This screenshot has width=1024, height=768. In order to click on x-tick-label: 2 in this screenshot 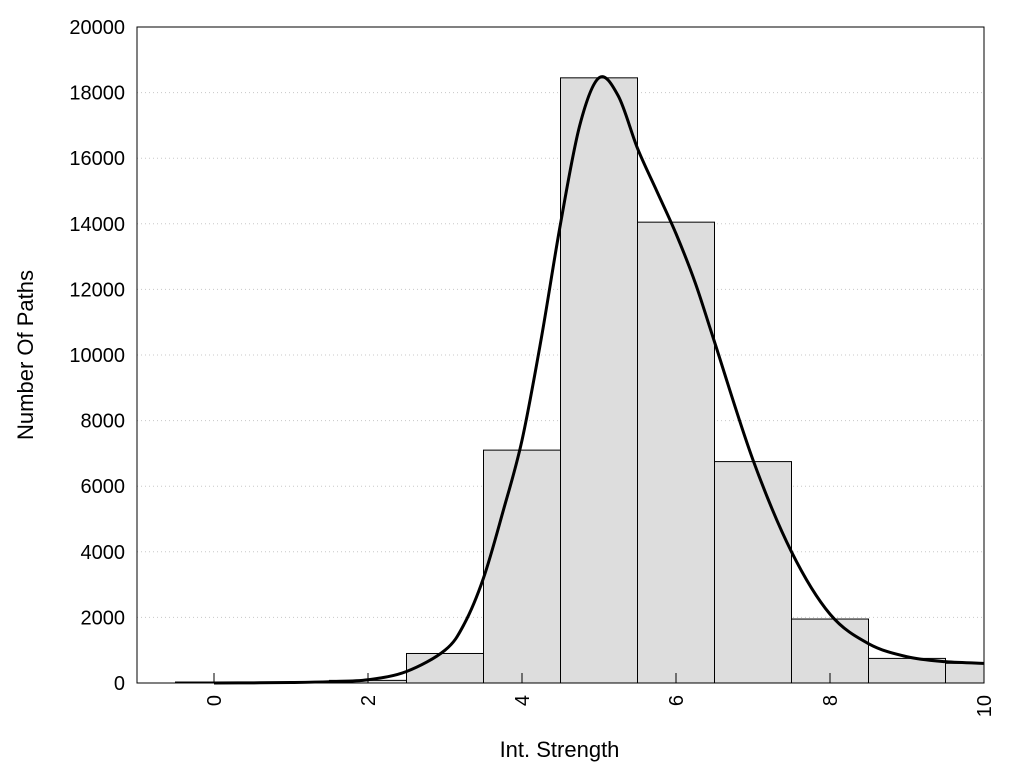, I will do `click(369, 700)`.